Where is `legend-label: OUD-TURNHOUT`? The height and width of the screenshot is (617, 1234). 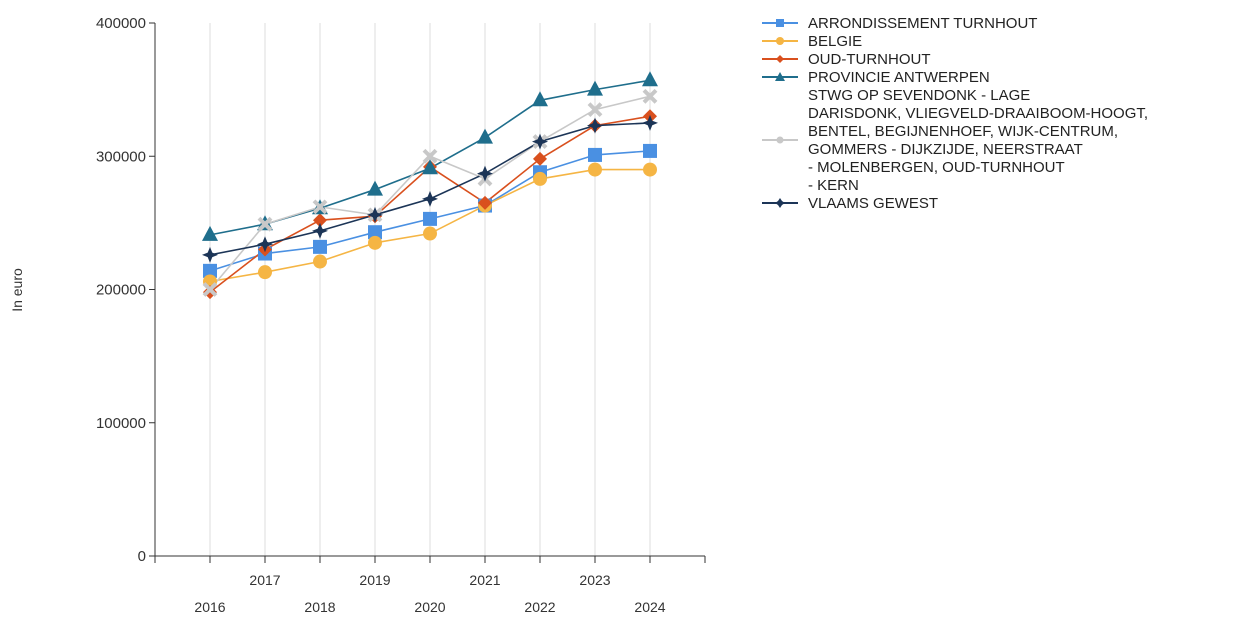
legend-label: OUD-TURNHOUT is located at coordinates (869, 59).